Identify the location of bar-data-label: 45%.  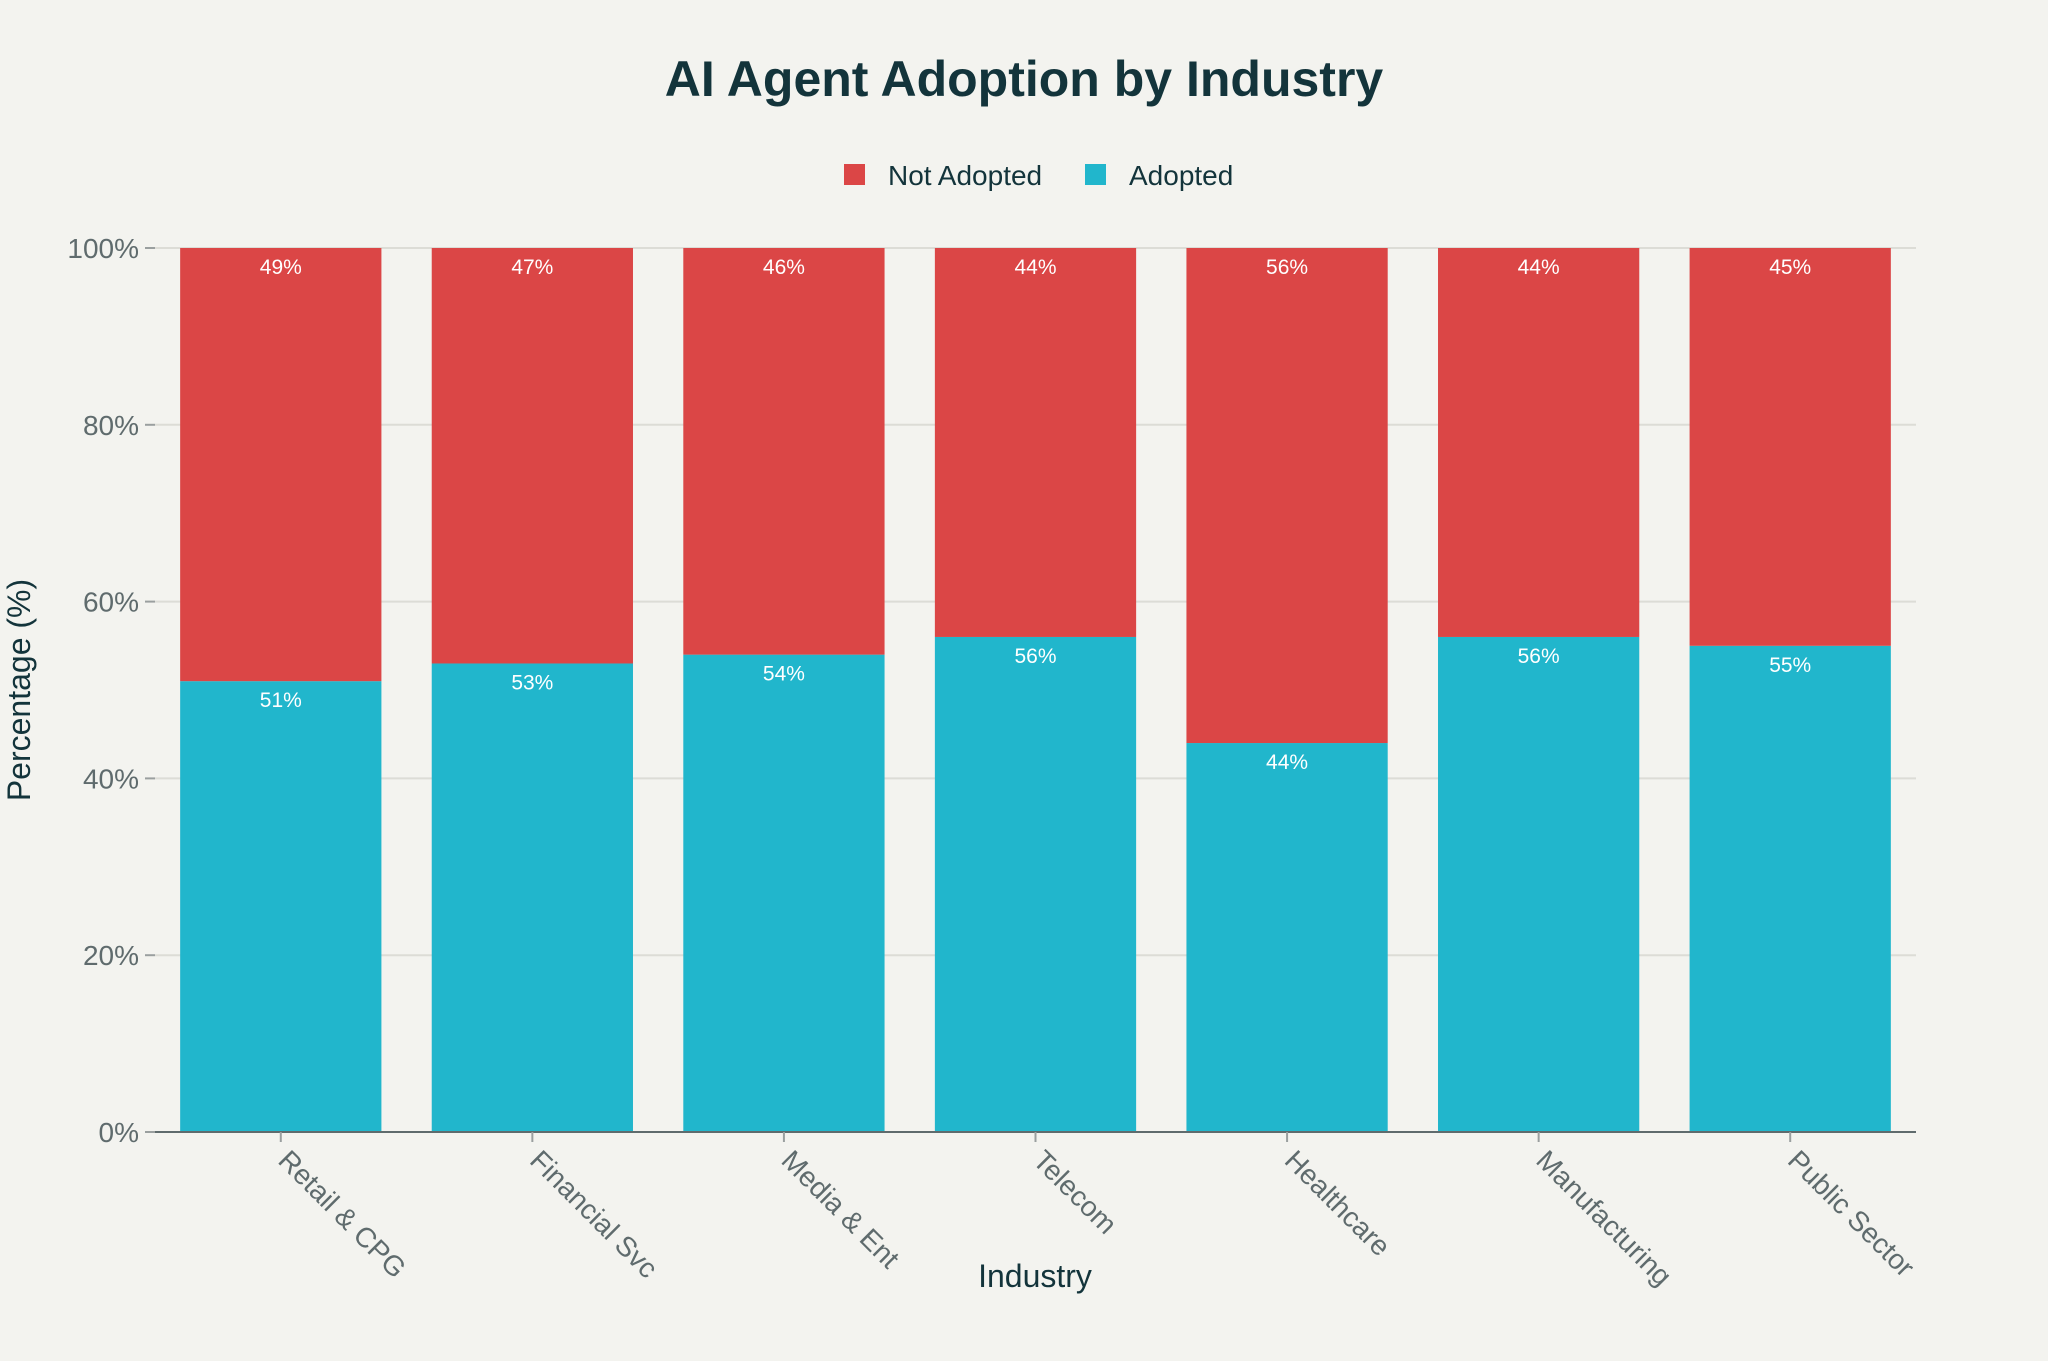
(1790, 267).